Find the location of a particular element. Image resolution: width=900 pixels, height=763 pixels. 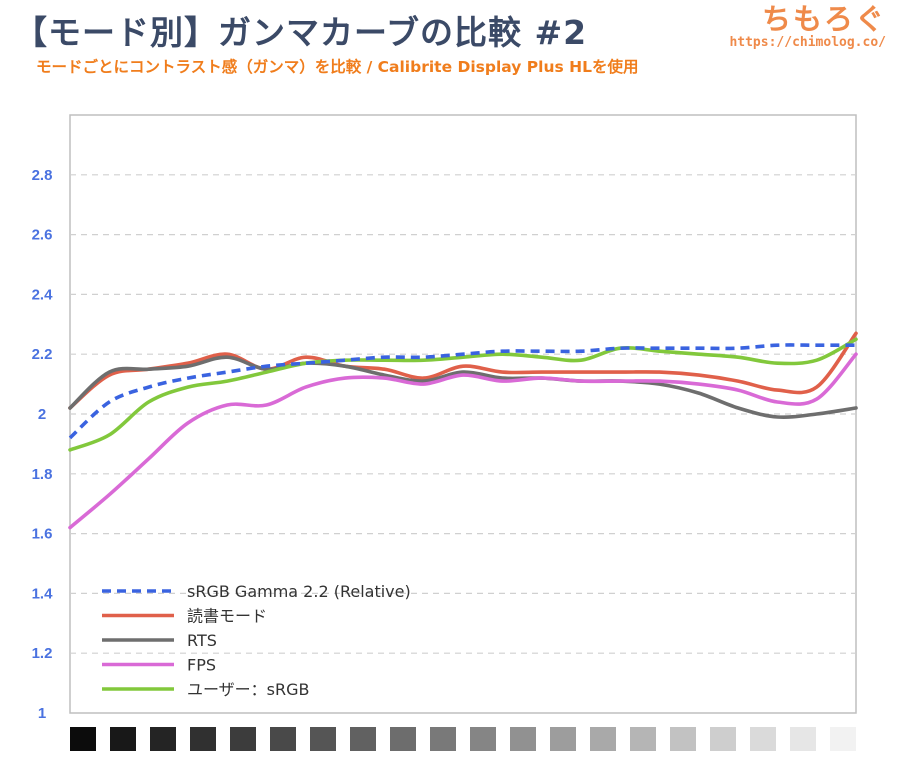

legend-label-2: 読書モード is located at coordinates (227, 616).